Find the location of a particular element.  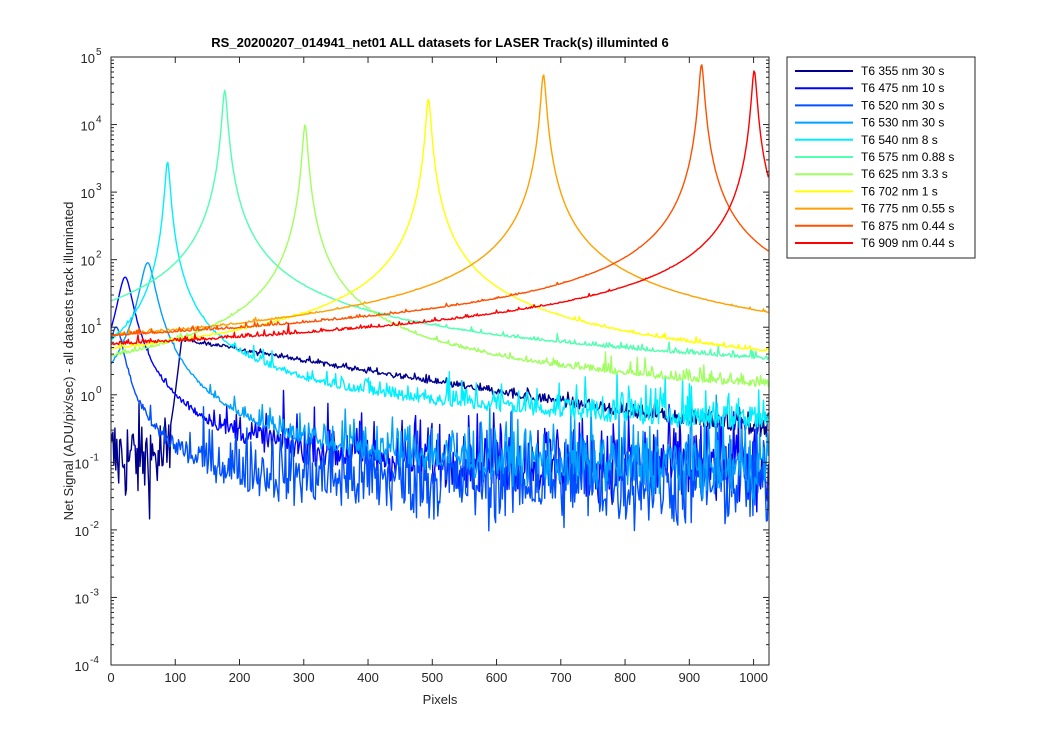

legend-entry: T6 775 nm 0.55 s is located at coordinates (907, 209).